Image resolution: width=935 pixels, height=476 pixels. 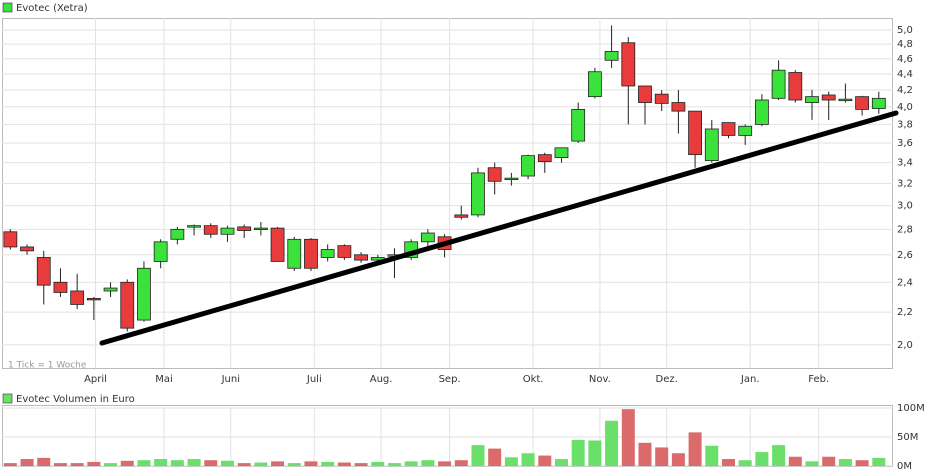 What do you see at coordinates (750, 379) in the screenshot?
I see `x-tick-label: Jan.` at bounding box center [750, 379].